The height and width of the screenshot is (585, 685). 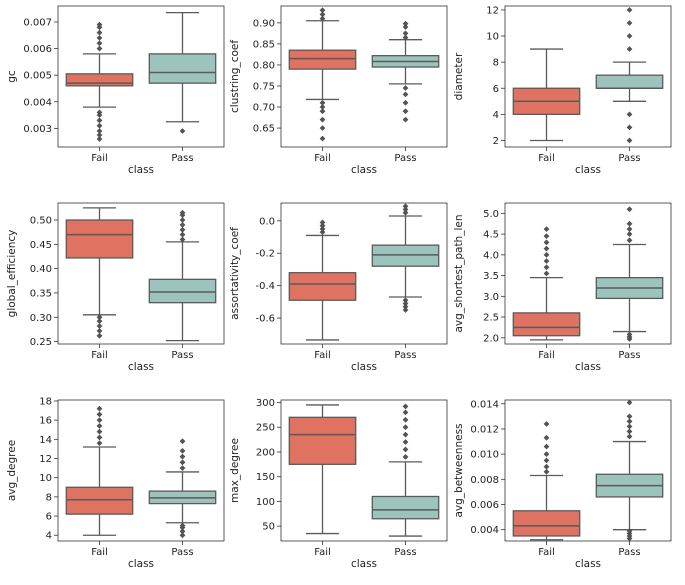 I want to click on y-tick-label: 3.5, so click(x=491, y=276).